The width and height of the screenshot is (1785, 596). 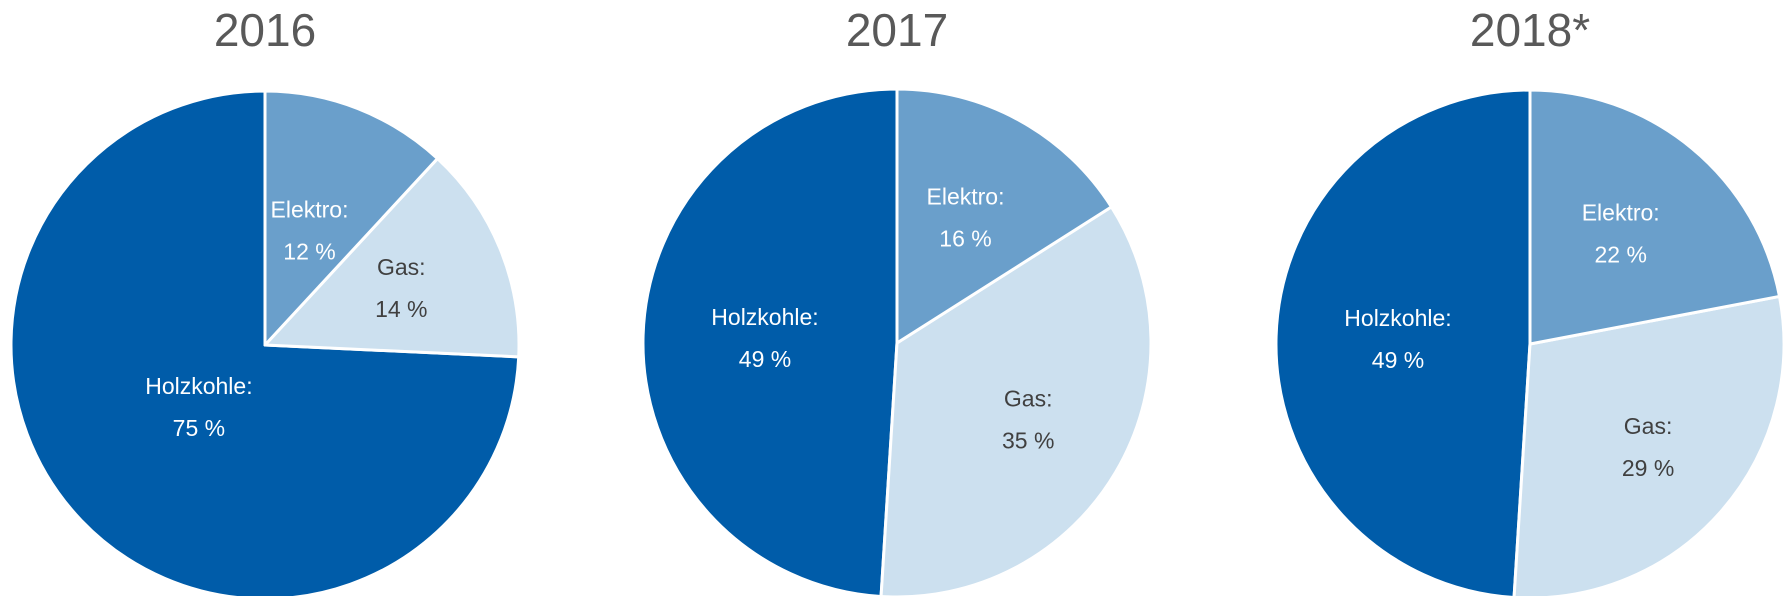 What do you see at coordinates (897, 30) in the screenshot?
I see `chart-title: 2017` at bounding box center [897, 30].